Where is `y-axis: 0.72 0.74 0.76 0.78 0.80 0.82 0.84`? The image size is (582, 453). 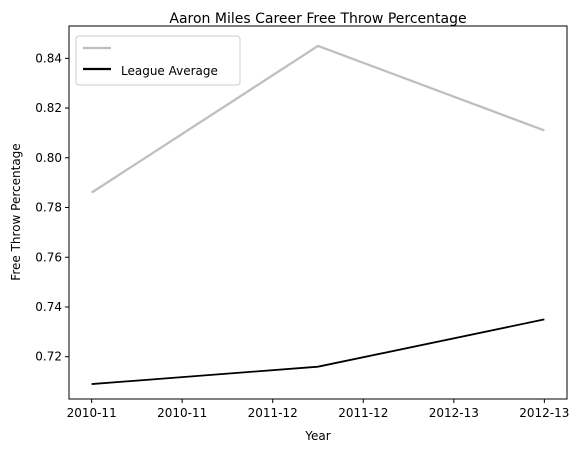 y-axis: 0.72 0.74 0.76 0.78 0.80 0.82 0.84 is located at coordinates (52, 207).